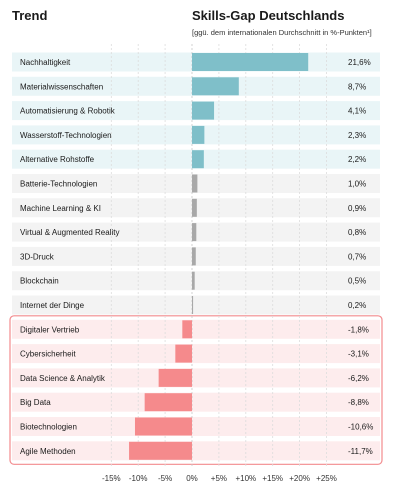 The height and width of the screenshot is (495, 400). I want to click on value-label: 2,3%, so click(357, 135).